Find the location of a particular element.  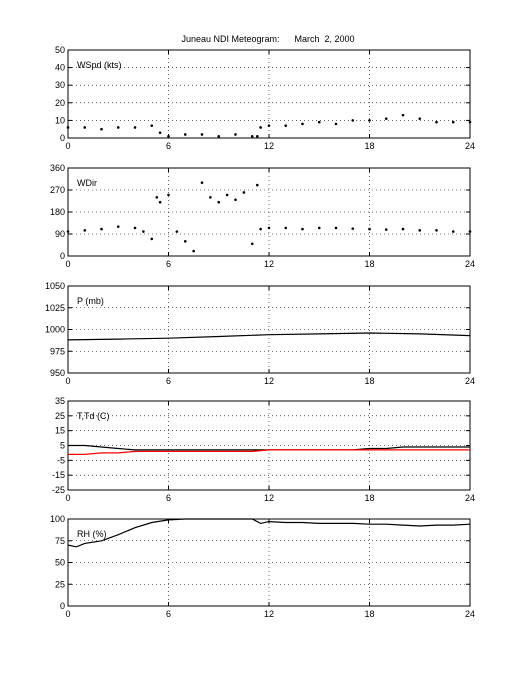

y-tick-label: 35 is located at coordinates (60, 401).